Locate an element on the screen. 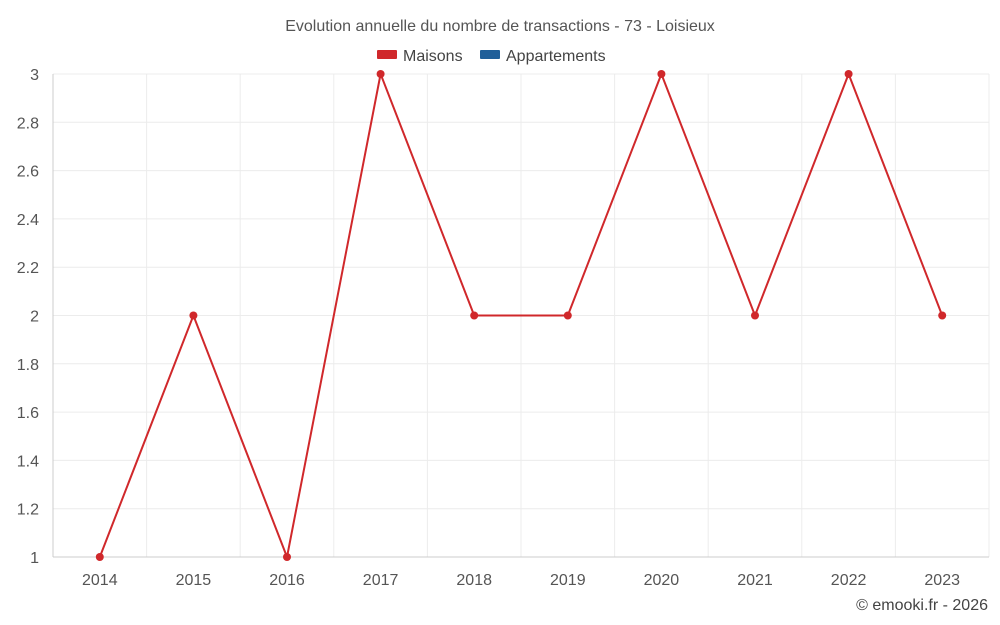  y-tick-label: 2 is located at coordinates (34, 317).